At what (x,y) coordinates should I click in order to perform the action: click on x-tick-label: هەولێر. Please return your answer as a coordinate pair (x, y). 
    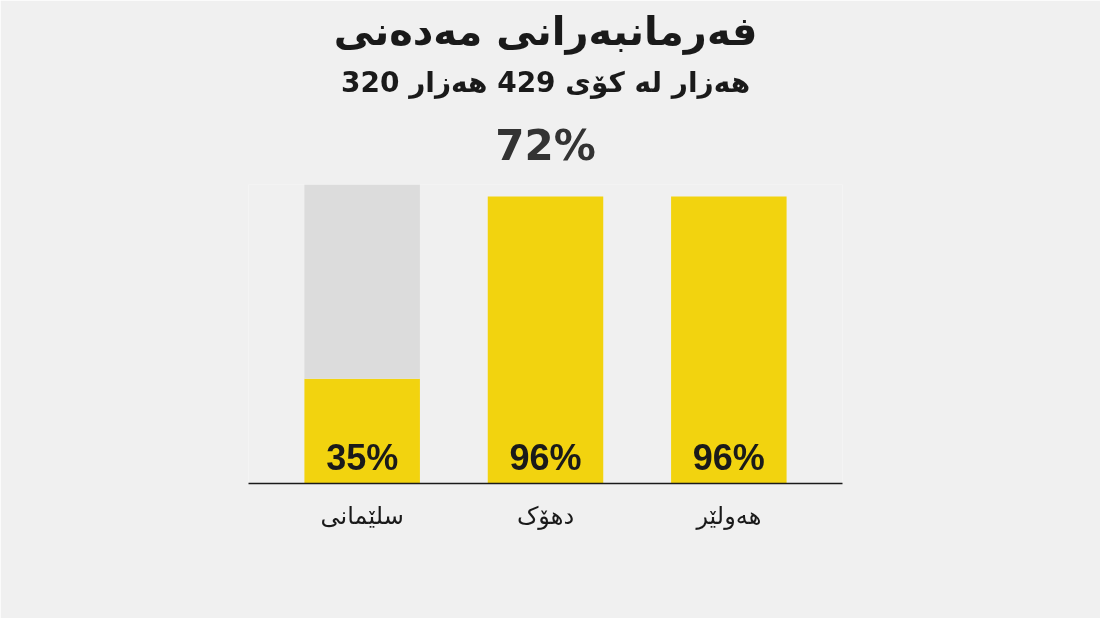
    Looking at the image, I should click on (728, 515).